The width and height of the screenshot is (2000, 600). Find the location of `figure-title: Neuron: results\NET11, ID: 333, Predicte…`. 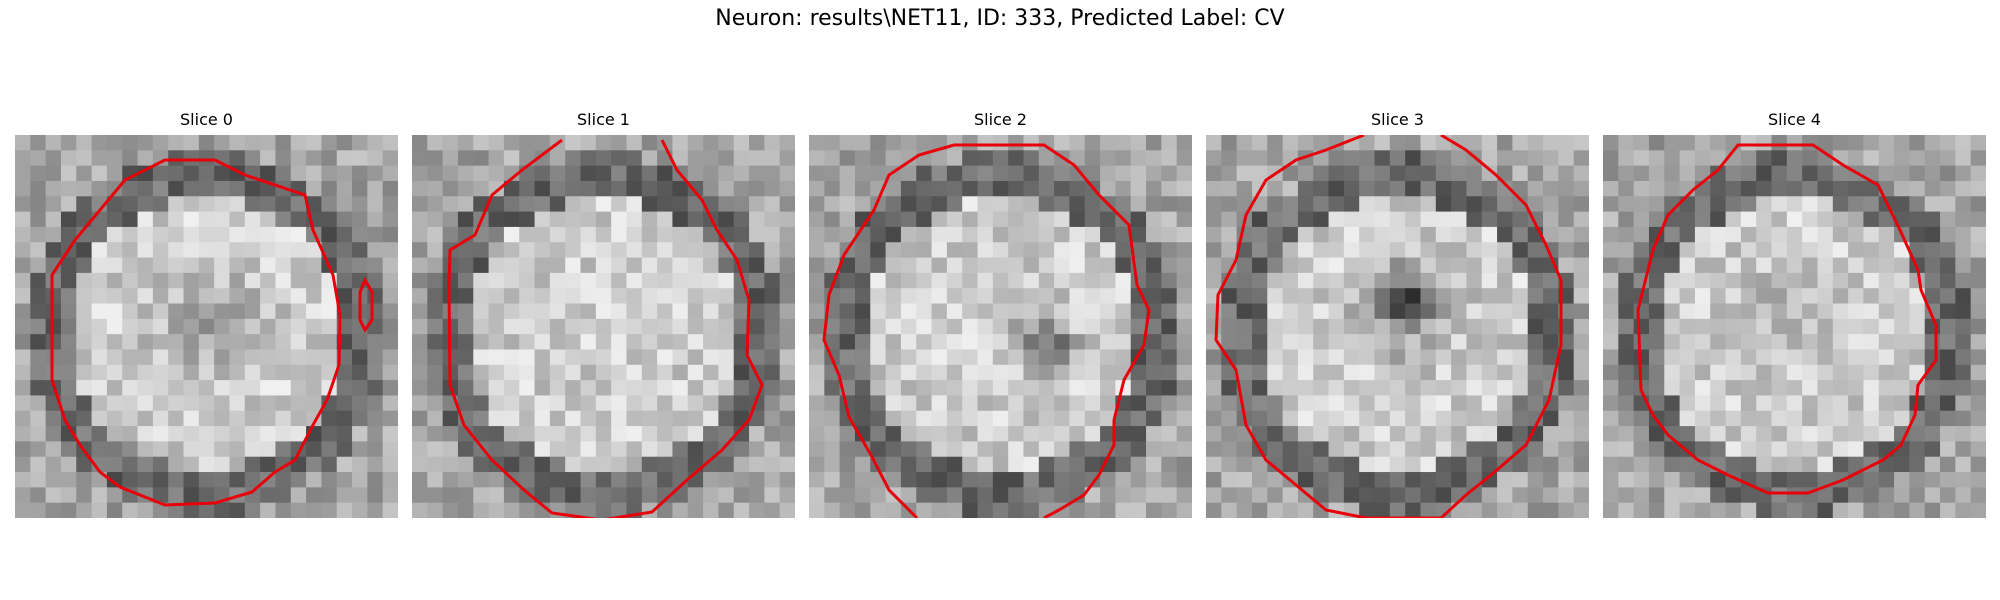

figure-title: Neuron: results\NET11, ID: 333, Predicte… is located at coordinates (1000, 18).